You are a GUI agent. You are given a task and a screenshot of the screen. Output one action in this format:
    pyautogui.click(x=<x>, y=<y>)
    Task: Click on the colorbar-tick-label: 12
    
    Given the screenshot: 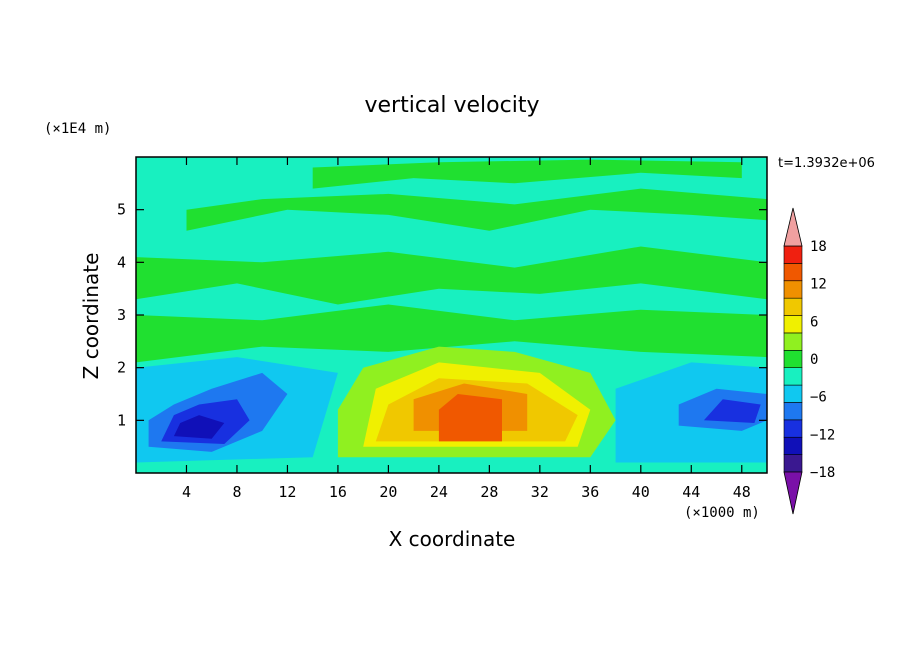 What is the action you would take?
    pyautogui.click(x=818, y=285)
    